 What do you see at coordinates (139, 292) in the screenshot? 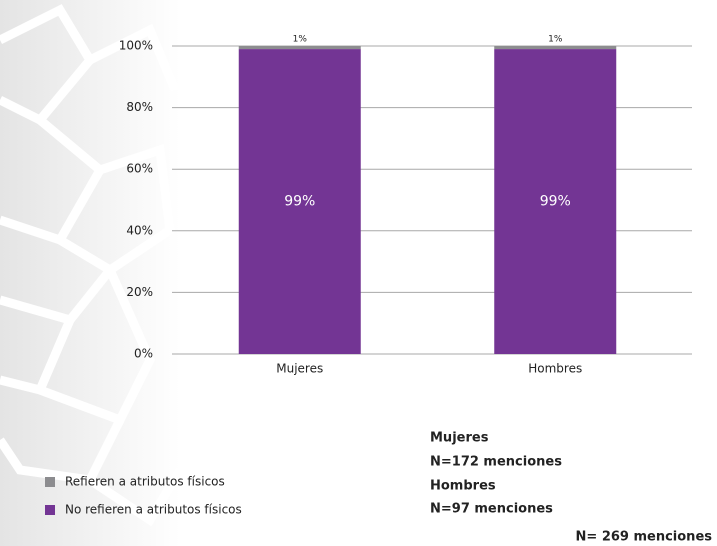
I see `y-tick-label: 20%` at bounding box center [139, 292].